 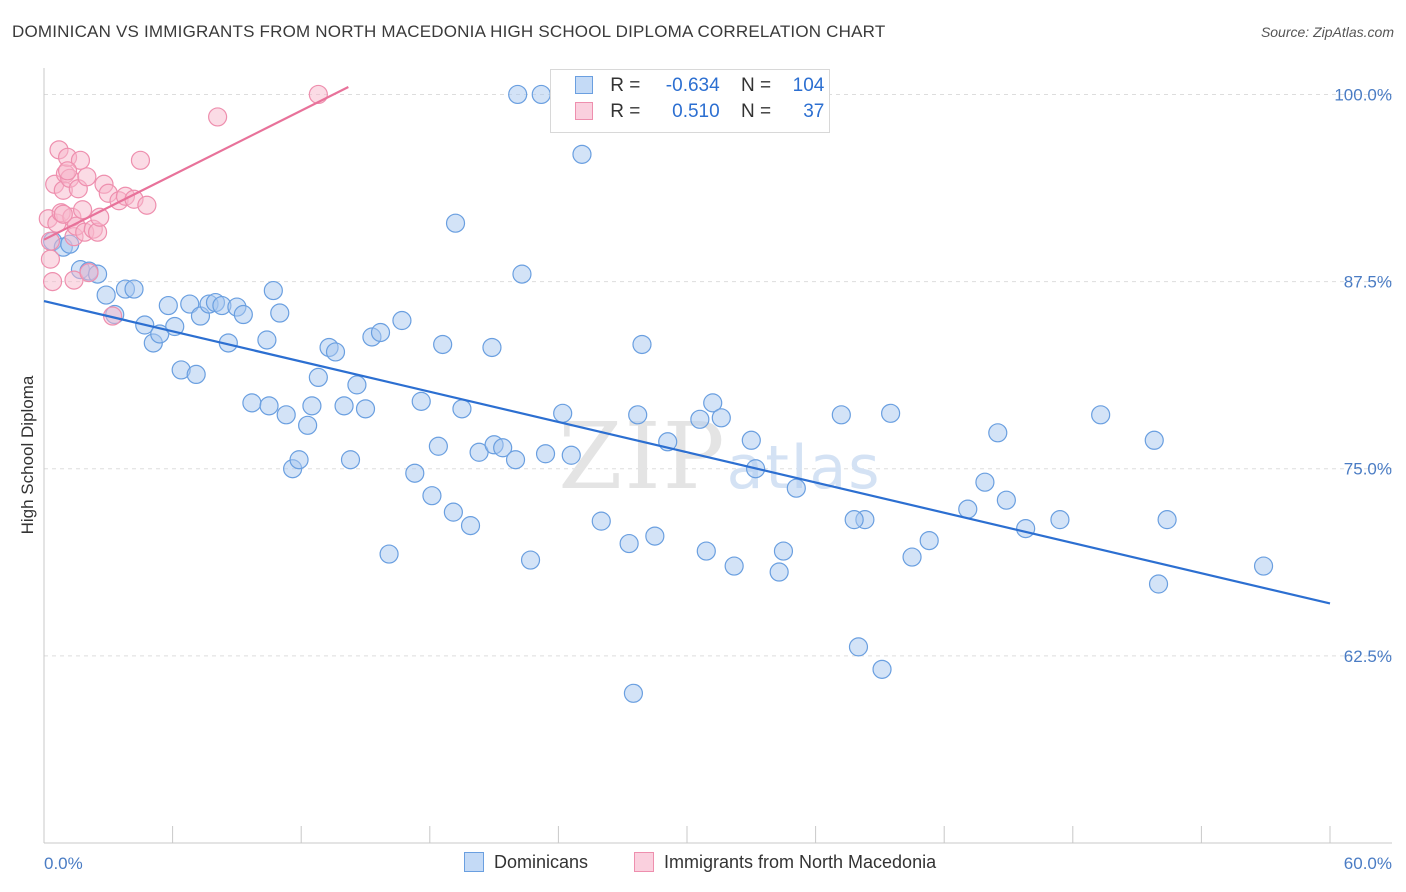 What do you see at coordinates (1363, 375) in the screenshot?
I see `y-tick-labels: 62.5% 75.0% 87.5% 100.0%` at bounding box center [1363, 375].